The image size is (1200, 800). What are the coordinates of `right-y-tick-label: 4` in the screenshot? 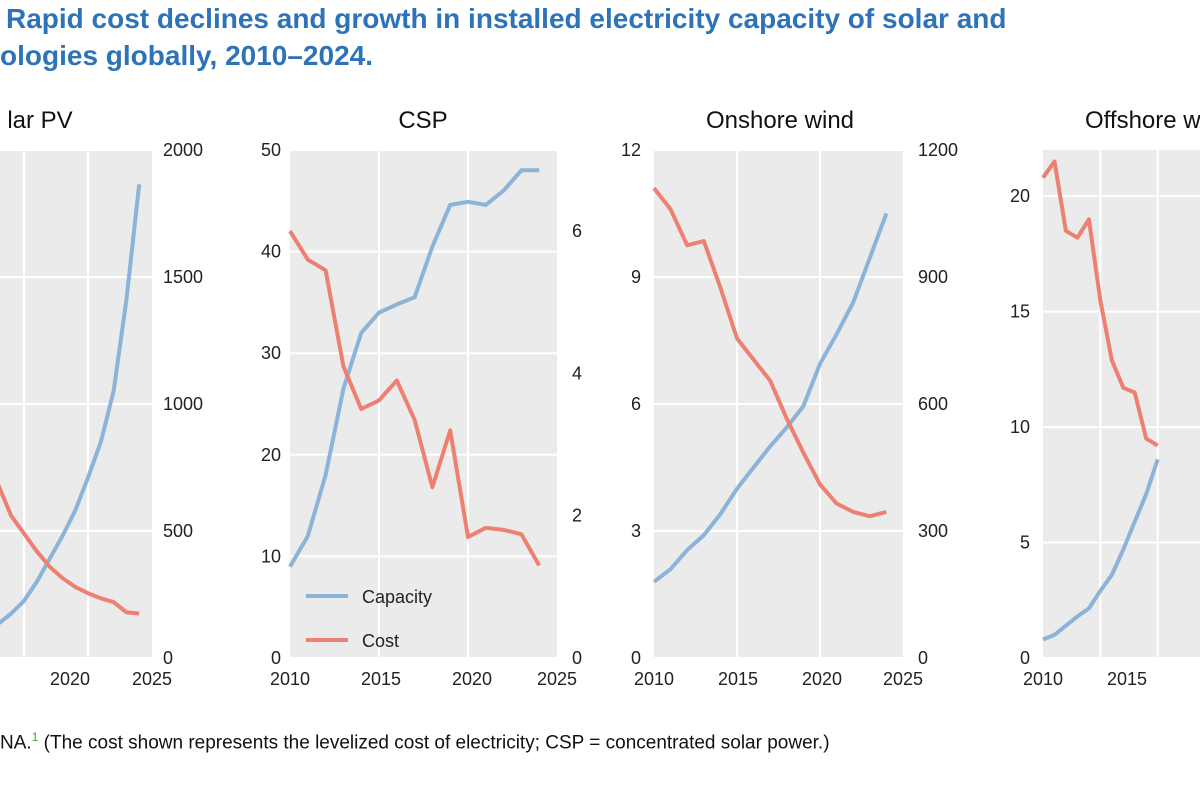 It's located at (577, 373).